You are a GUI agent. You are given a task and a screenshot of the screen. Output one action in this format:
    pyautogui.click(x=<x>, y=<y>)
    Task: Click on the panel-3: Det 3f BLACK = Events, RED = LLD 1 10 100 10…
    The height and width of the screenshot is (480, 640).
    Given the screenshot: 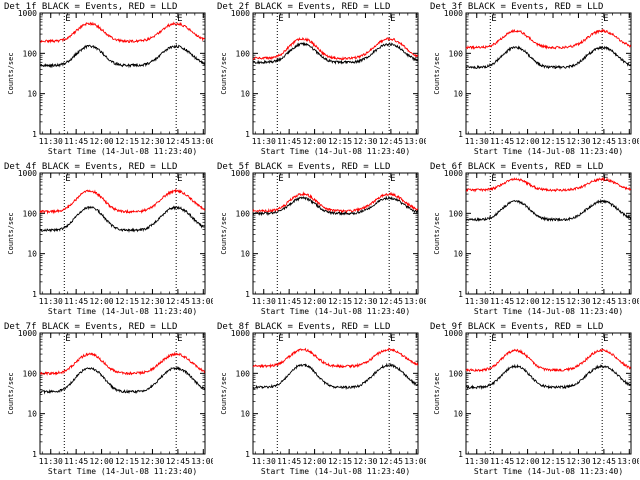 What is the action you would take?
    pyautogui.click(x=534, y=79)
    